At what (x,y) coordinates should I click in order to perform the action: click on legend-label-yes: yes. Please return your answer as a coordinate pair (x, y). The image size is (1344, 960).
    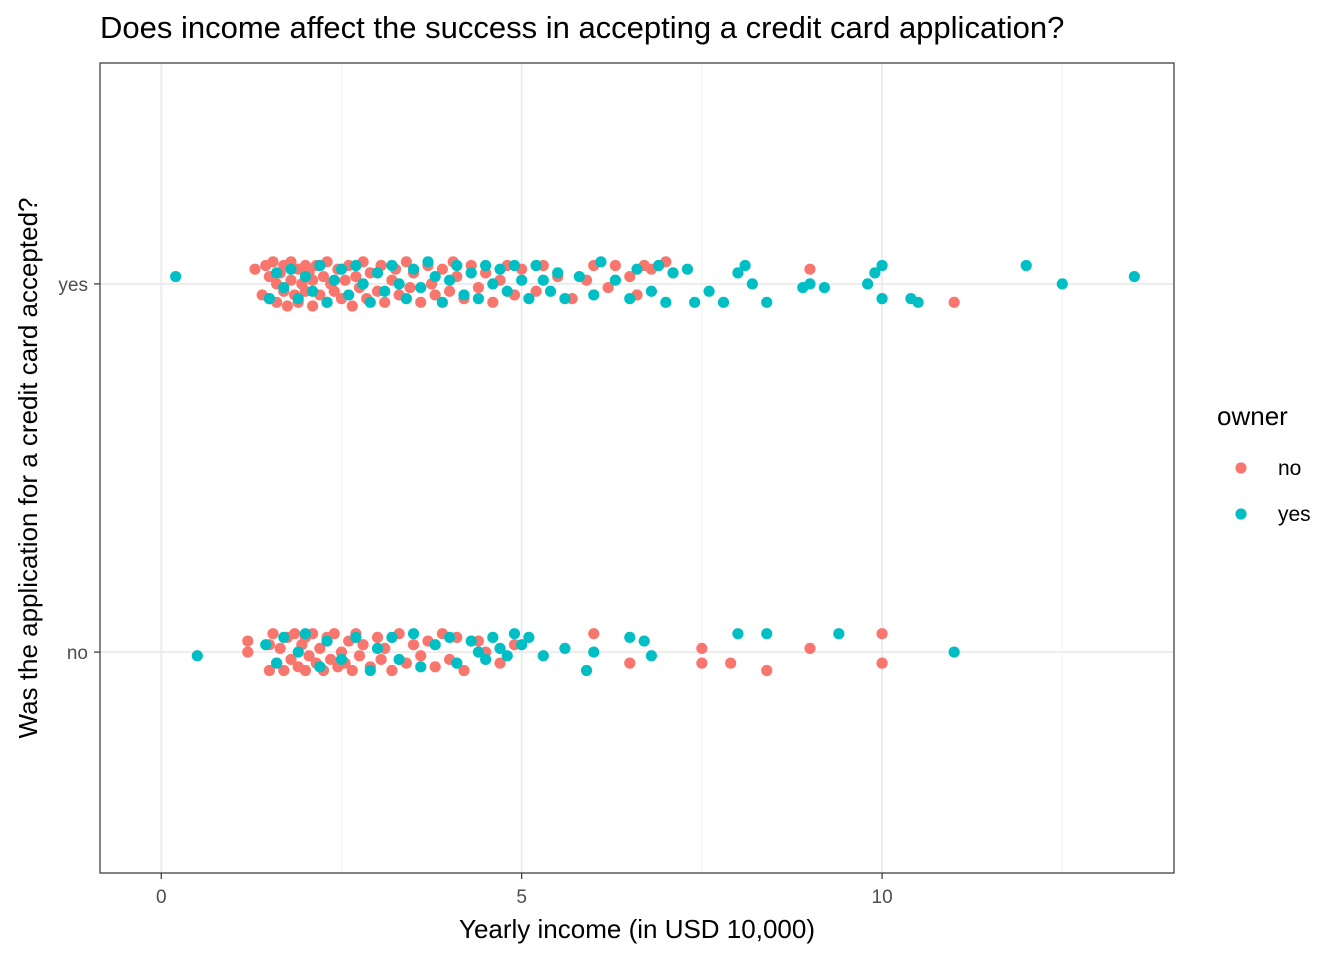
    Looking at the image, I should click on (1294, 514).